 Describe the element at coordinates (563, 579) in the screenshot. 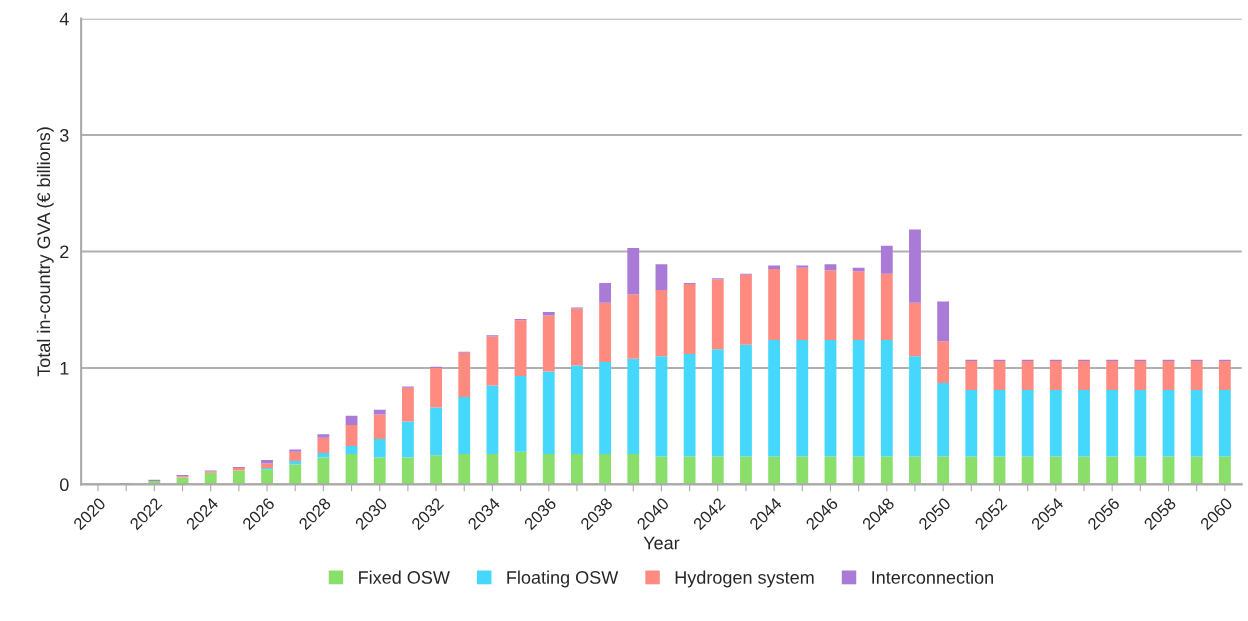

I see `legend-label: Floating OSW` at that location.